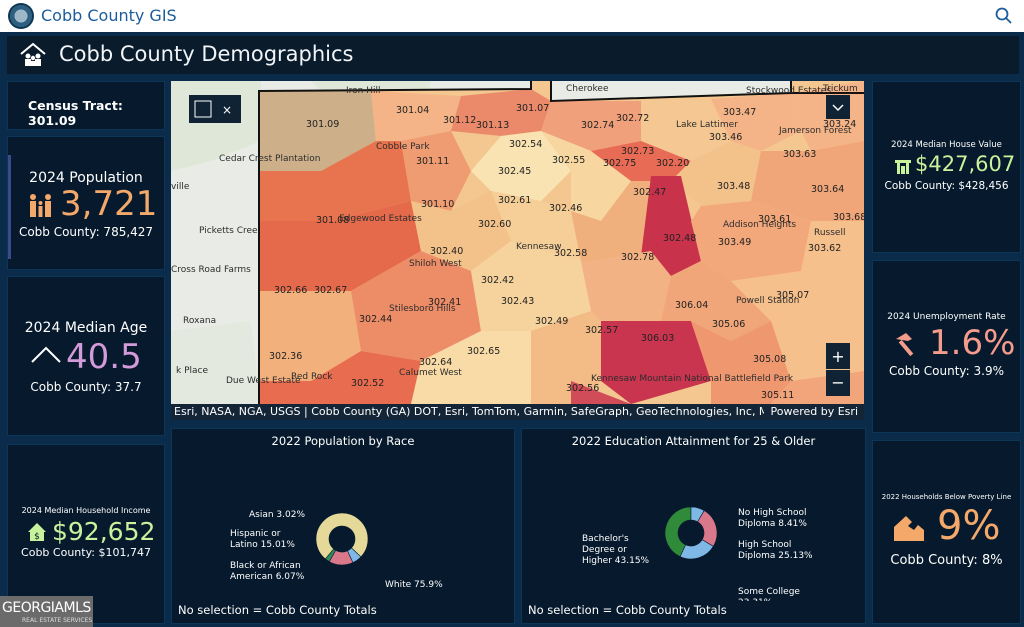 Image resolution: width=1024 pixels, height=627 pixels. Describe the element at coordinates (565, 208) in the screenshot. I see `map-label-tract: 302.46` at that location.